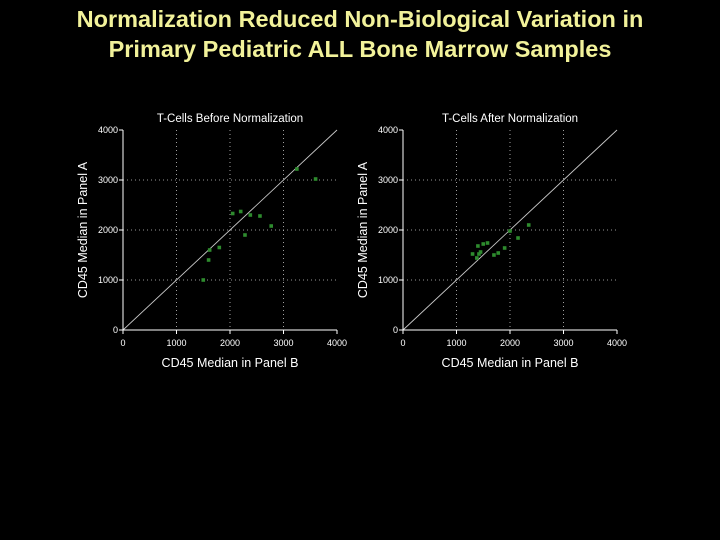 The image size is (720, 540). Describe the element at coordinates (230, 230) in the screenshot. I see `identity-line` at that location.